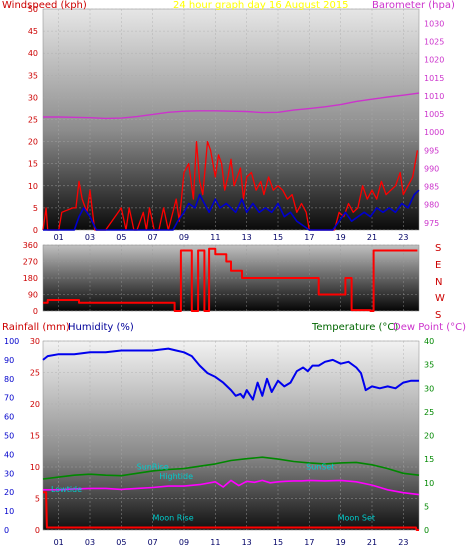  Describe the element at coordinates (33, 142) in the screenshot. I see `windspeed-tick-label: 20` at that location.